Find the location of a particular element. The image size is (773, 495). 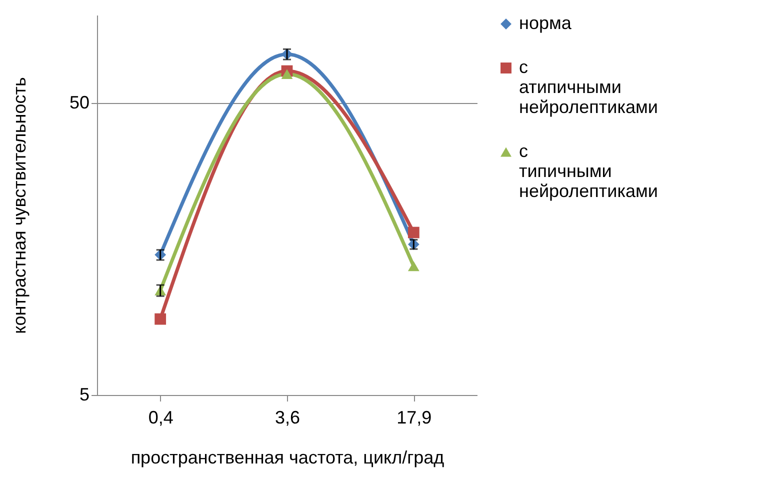

x-tick-label: 3,6 is located at coordinates (287, 418).